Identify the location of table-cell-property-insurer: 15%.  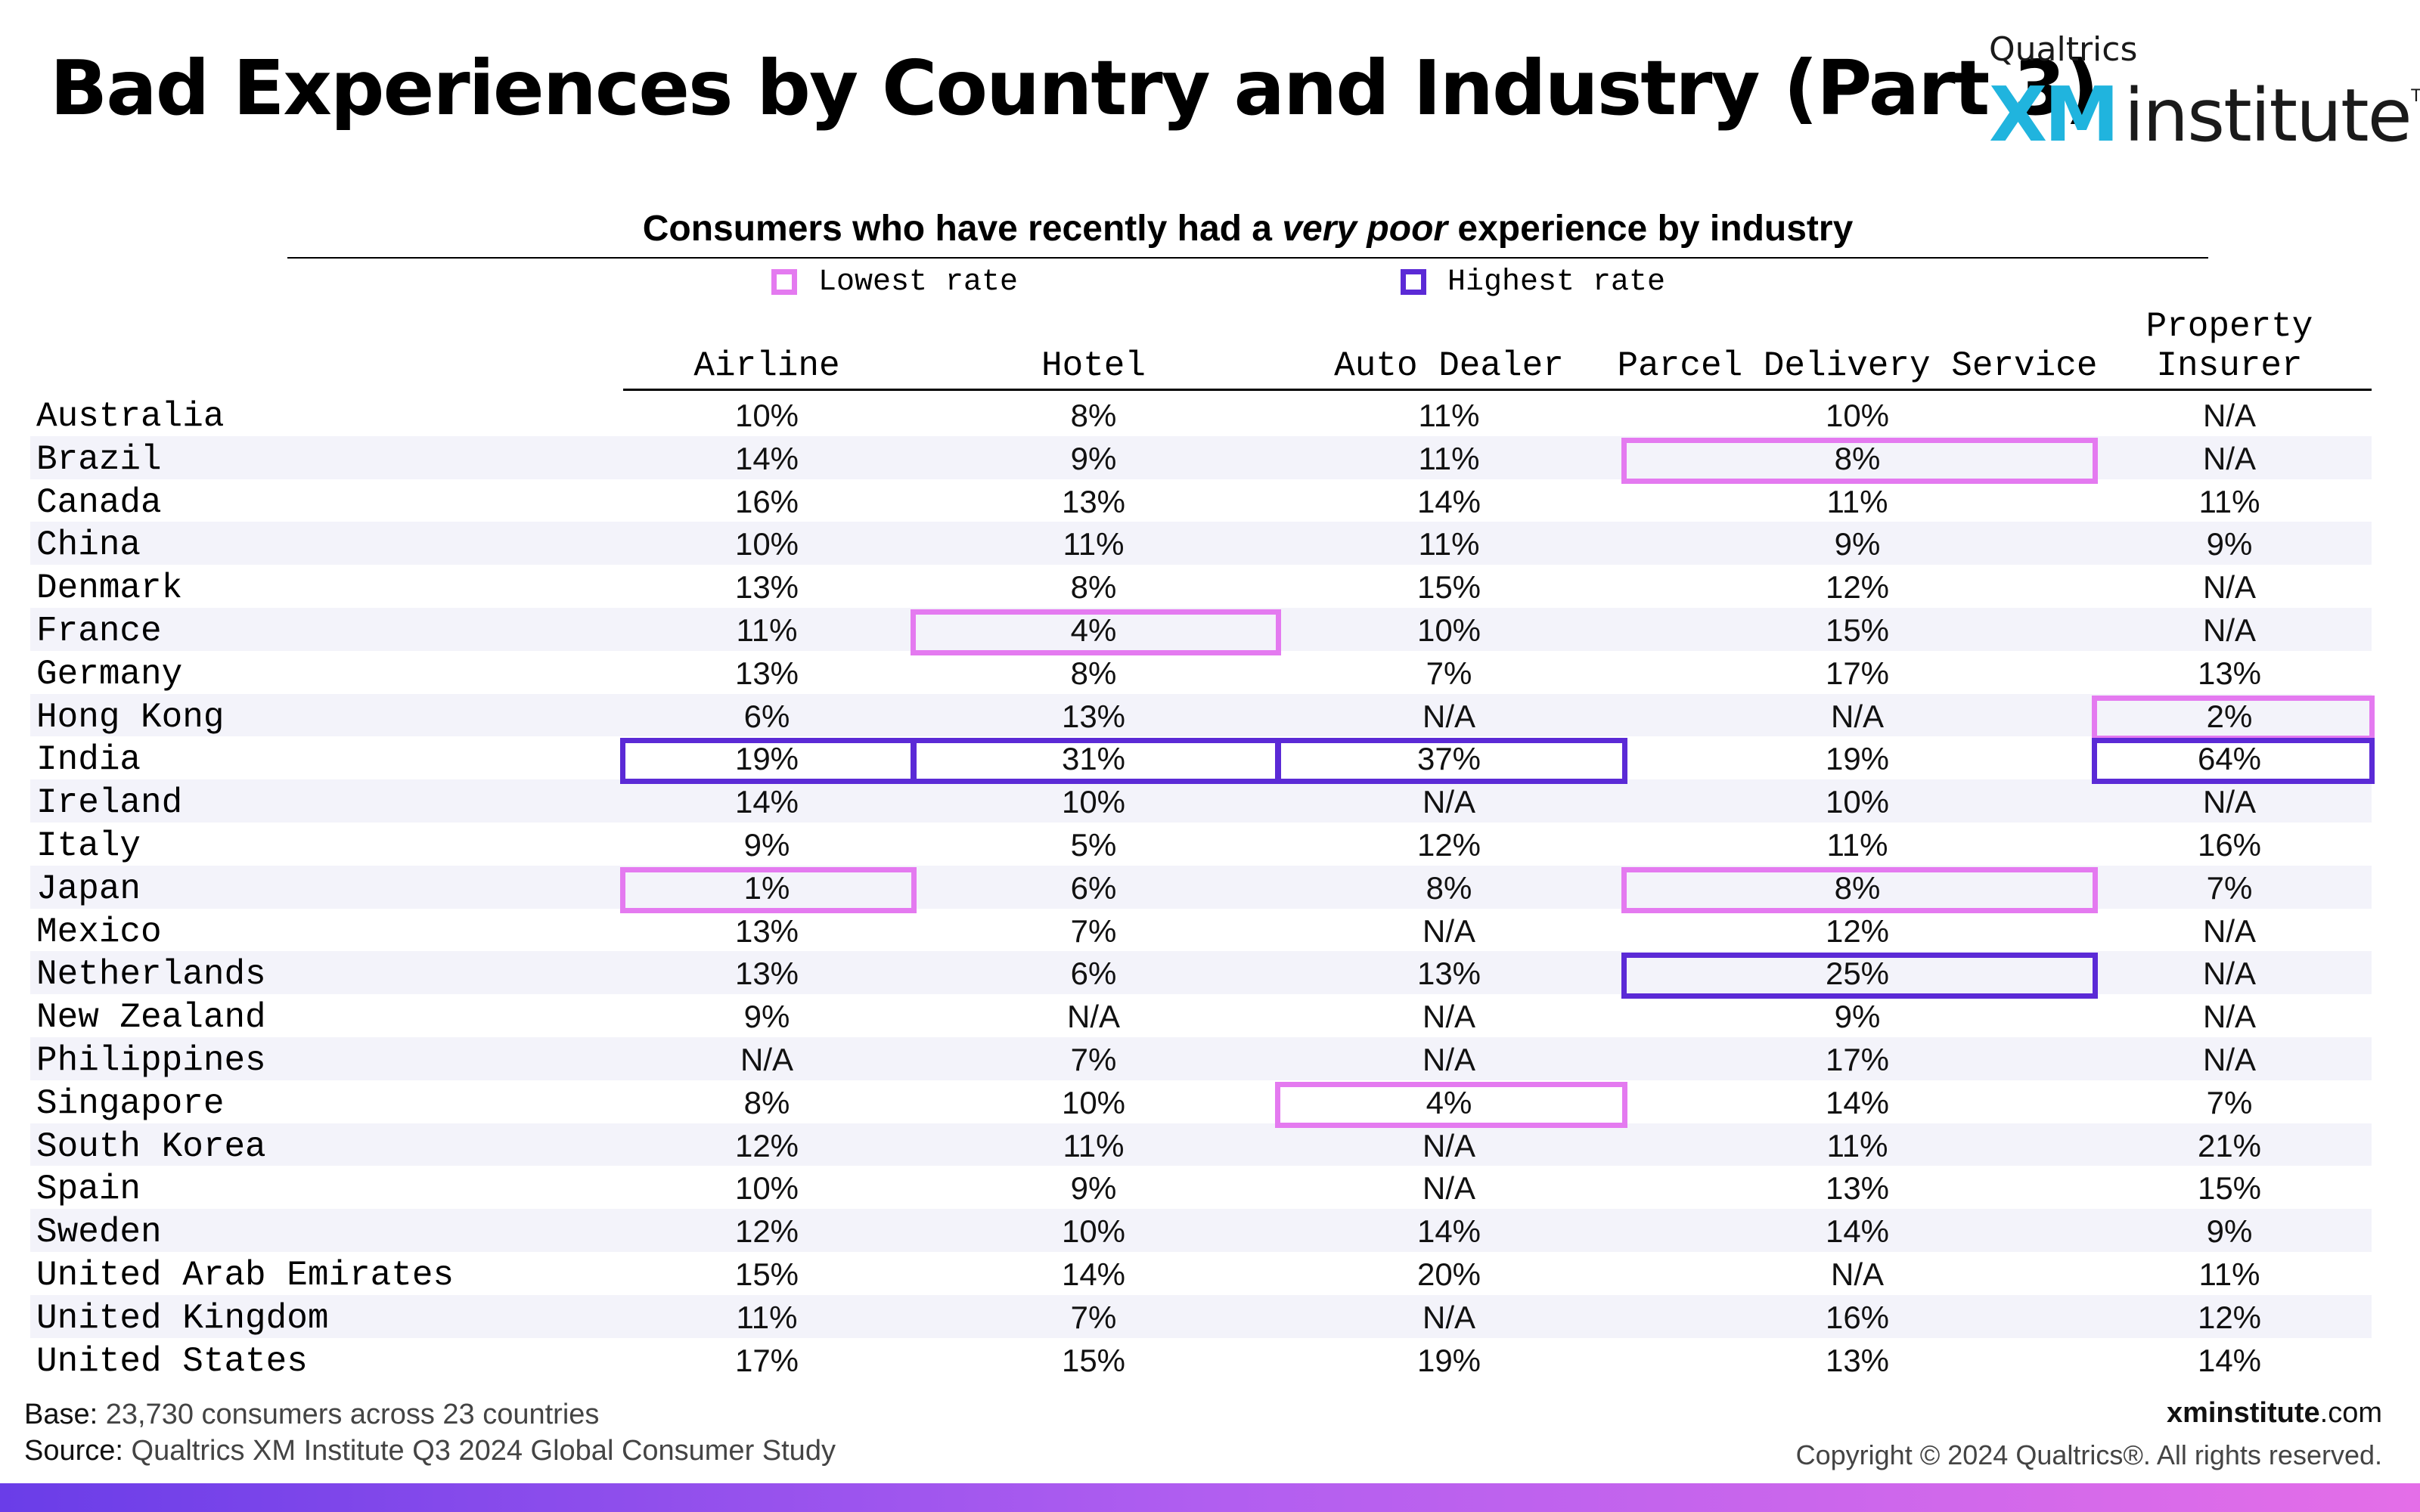
(2229, 1188).